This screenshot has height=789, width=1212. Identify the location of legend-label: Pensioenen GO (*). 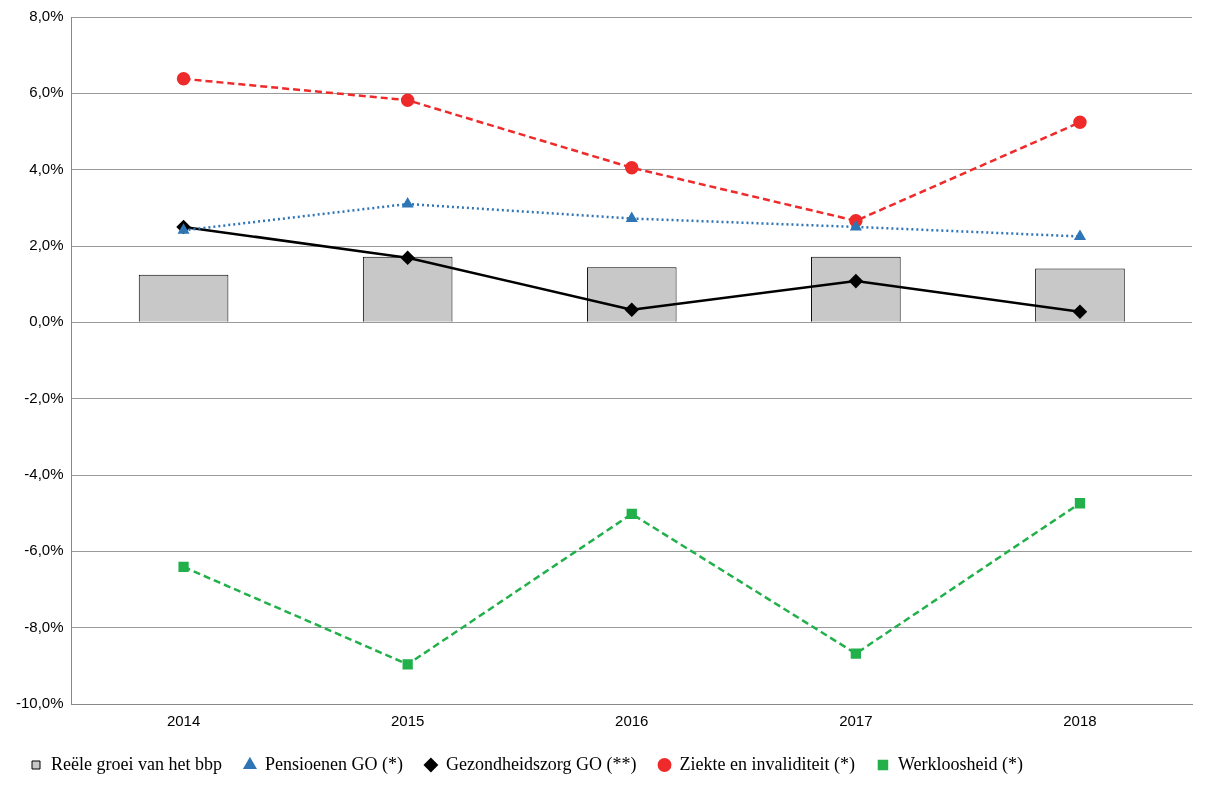
(333, 764).